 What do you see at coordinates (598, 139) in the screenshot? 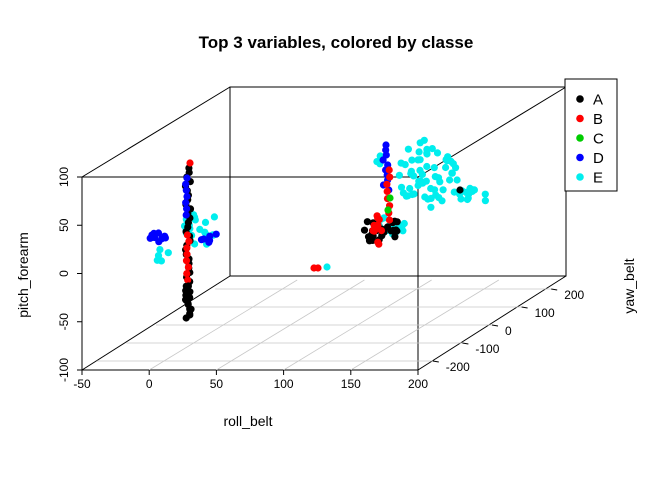
I see `legend-label: C` at bounding box center [598, 139].